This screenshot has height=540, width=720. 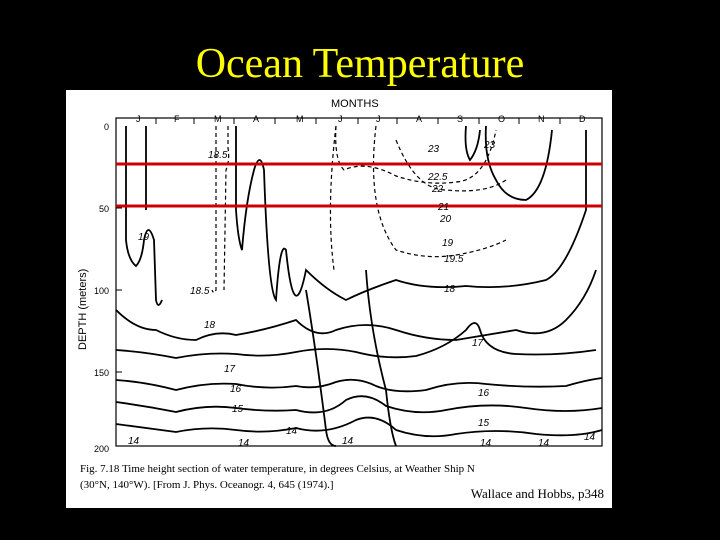 I want to click on depth-tick-marks, so click(x=119, y=290).